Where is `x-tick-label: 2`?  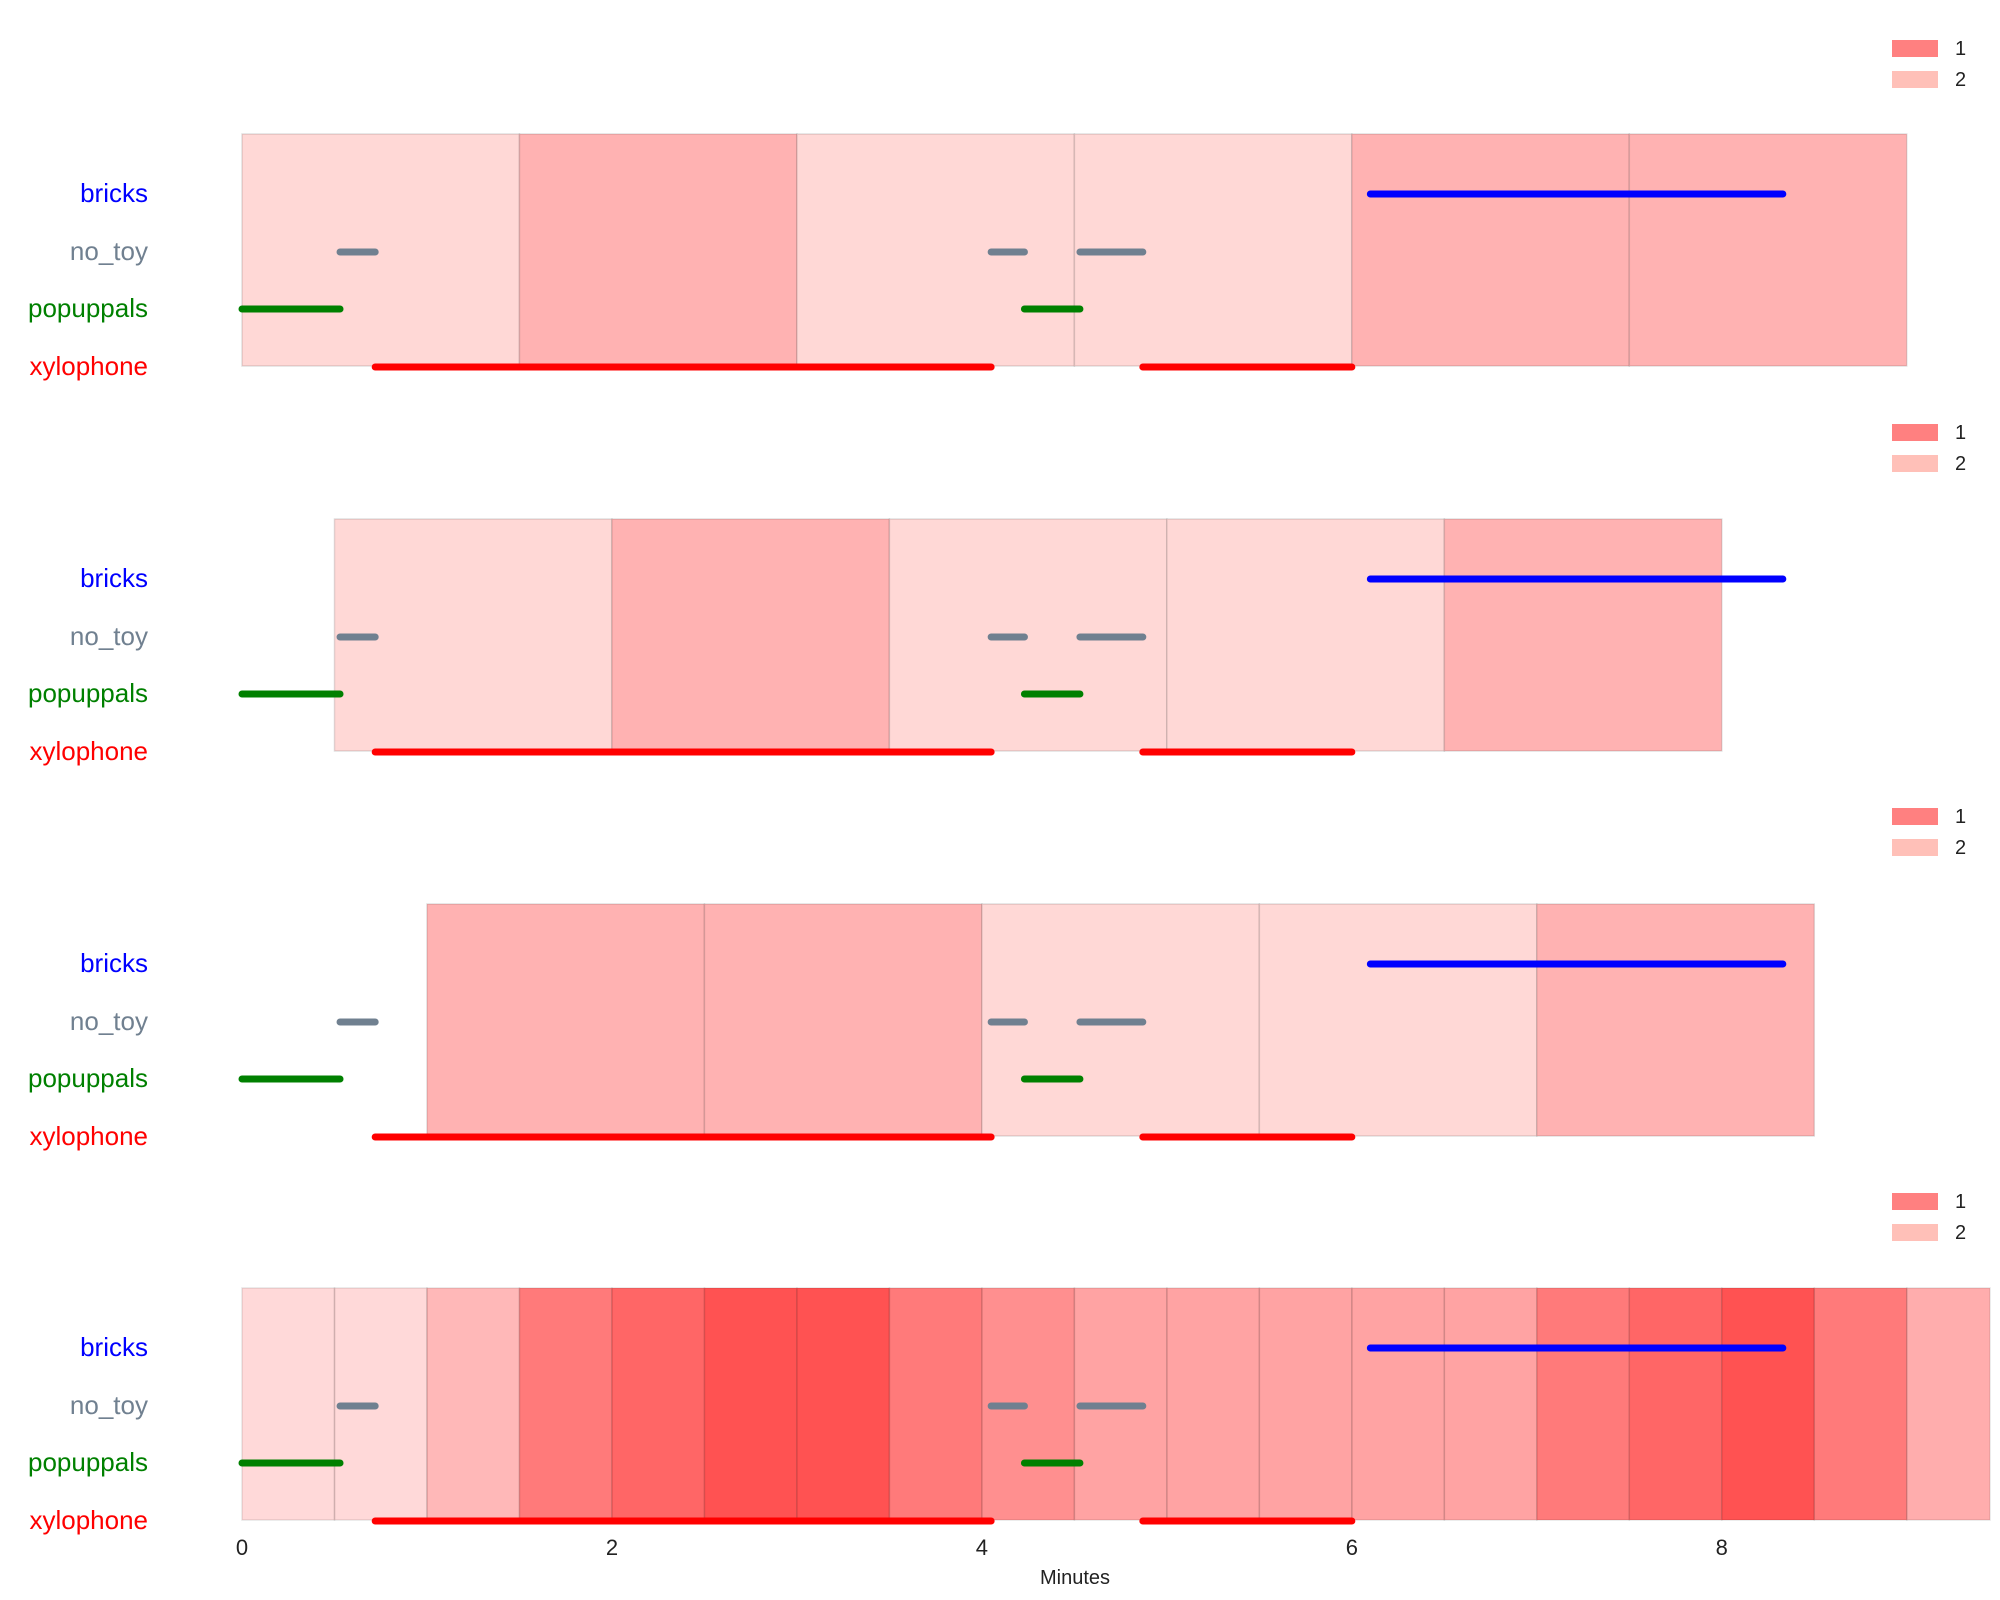 x-tick-label: 2 is located at coordinates (612, 1547).